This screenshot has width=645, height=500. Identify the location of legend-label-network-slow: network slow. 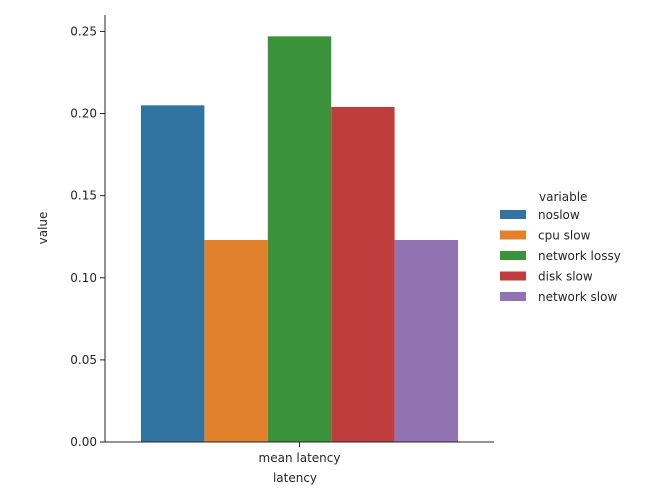
(577, 297).